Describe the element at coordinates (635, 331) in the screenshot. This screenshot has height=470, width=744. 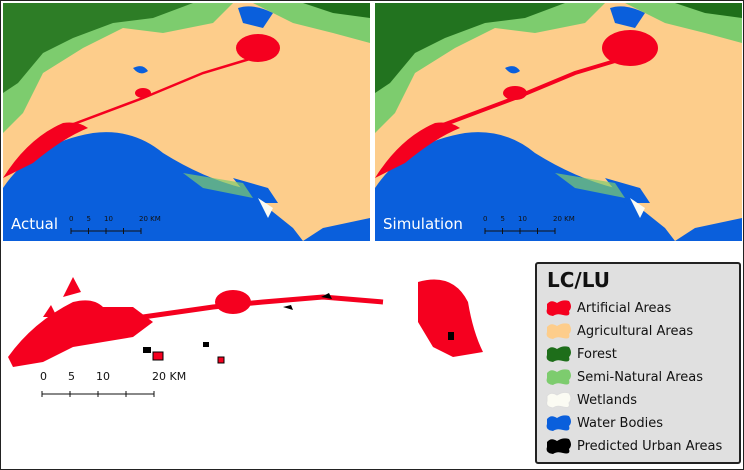
I see `legend-label: Agricultural Areas` at that location.